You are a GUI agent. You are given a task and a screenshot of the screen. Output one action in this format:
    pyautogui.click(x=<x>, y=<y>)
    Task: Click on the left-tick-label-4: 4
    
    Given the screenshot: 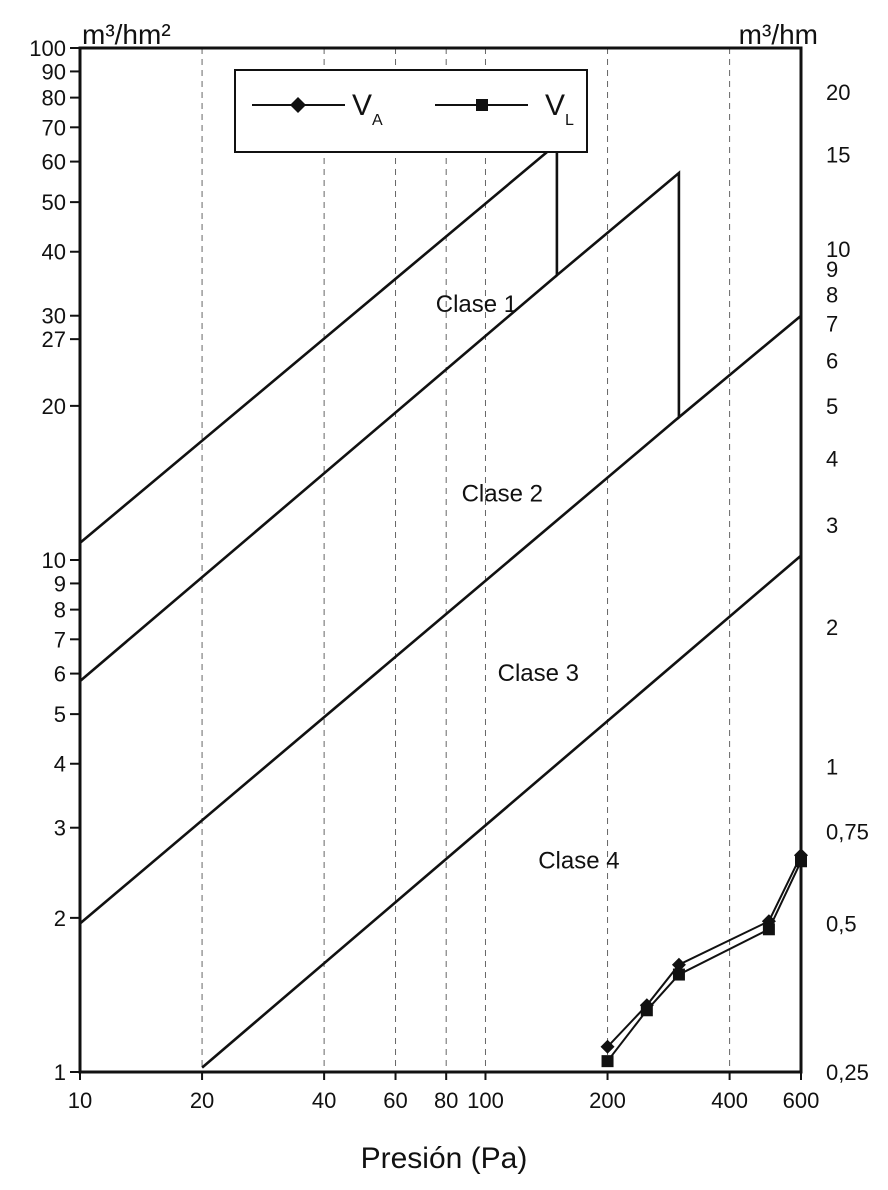 What is the action you would take?
    pyautogui.click(x=60, y=764)
    